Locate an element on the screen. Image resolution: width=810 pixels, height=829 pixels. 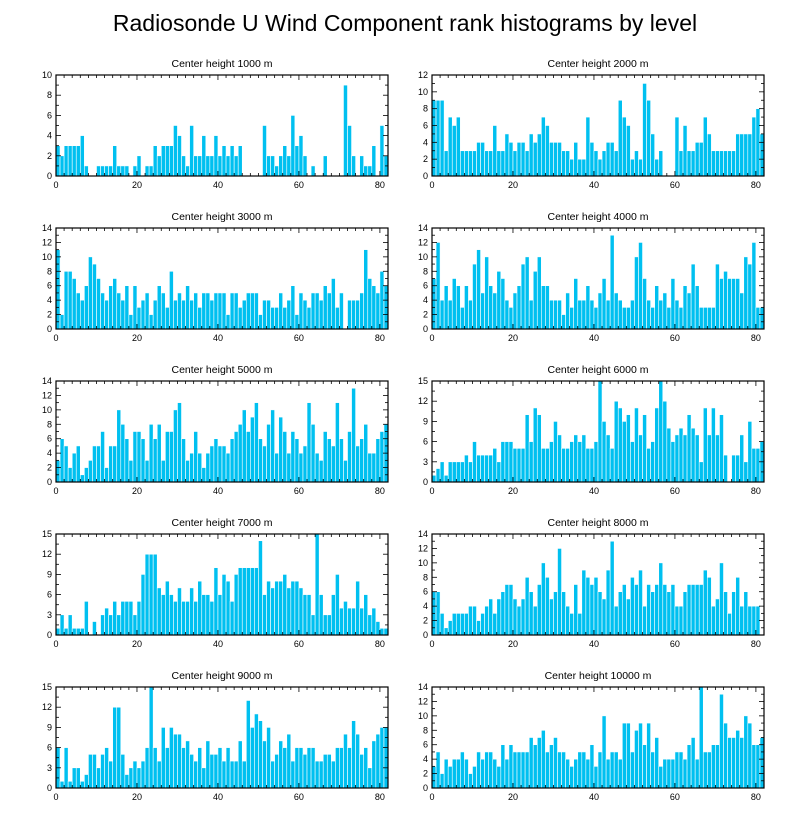
x-tick-label: 20 is located at coordinates (137, 797).